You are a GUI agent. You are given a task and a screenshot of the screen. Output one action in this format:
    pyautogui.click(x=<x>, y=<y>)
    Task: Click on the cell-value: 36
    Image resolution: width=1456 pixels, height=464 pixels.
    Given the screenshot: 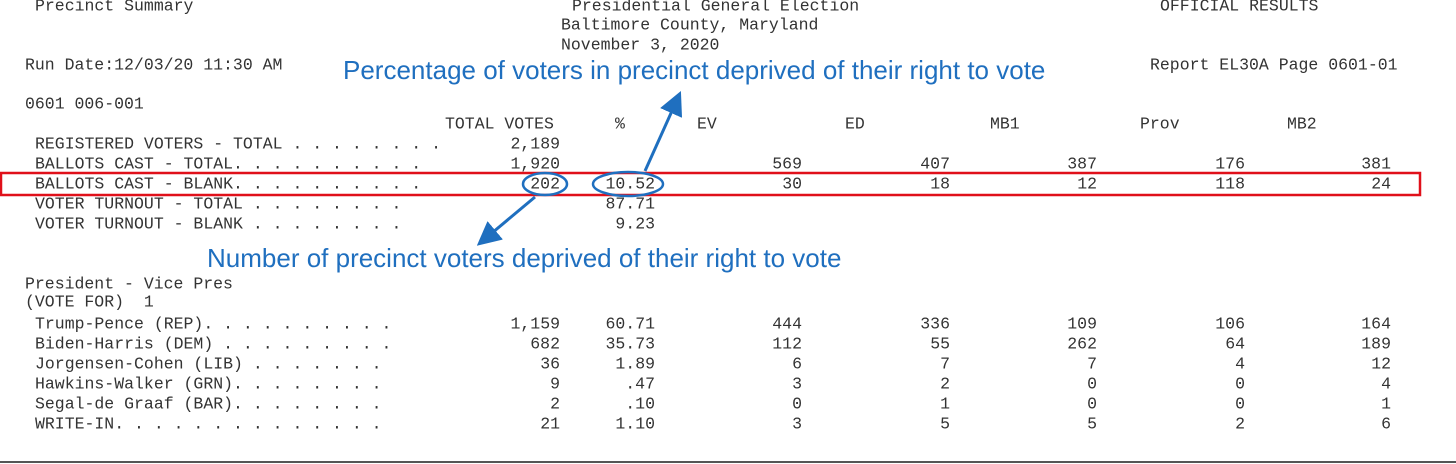 What is the action you would take?
    pyautogui.click(x=550, y=363)
    